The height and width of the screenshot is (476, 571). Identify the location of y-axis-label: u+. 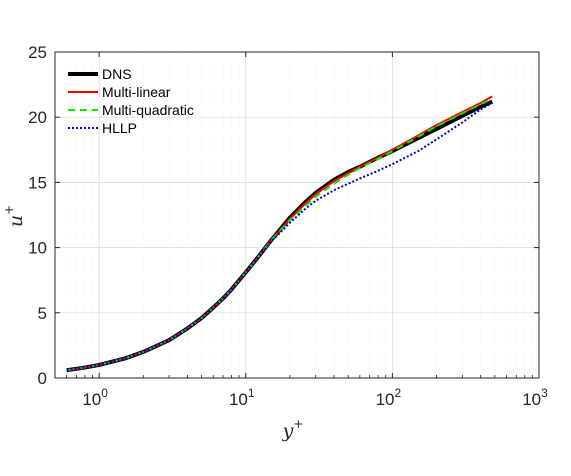
(14, 216).